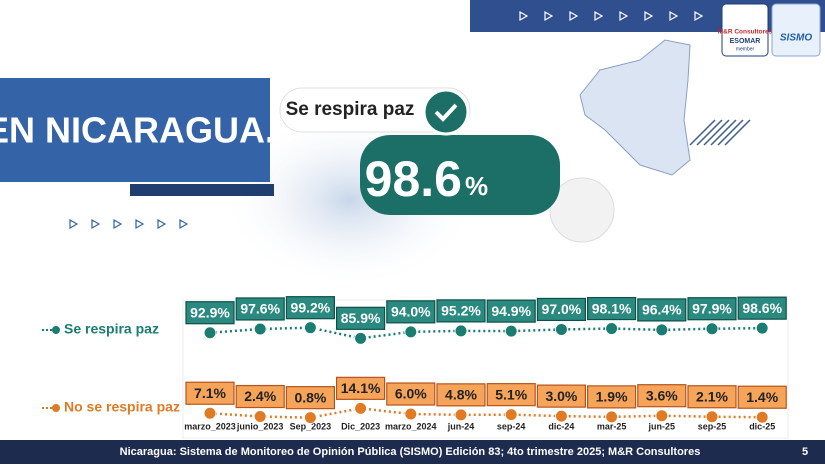 This screenshot has width=825, height=469. Describe the element at coordinates (612, 426) in the screenshot. I see `x-tick-label: mar-25` at that location.